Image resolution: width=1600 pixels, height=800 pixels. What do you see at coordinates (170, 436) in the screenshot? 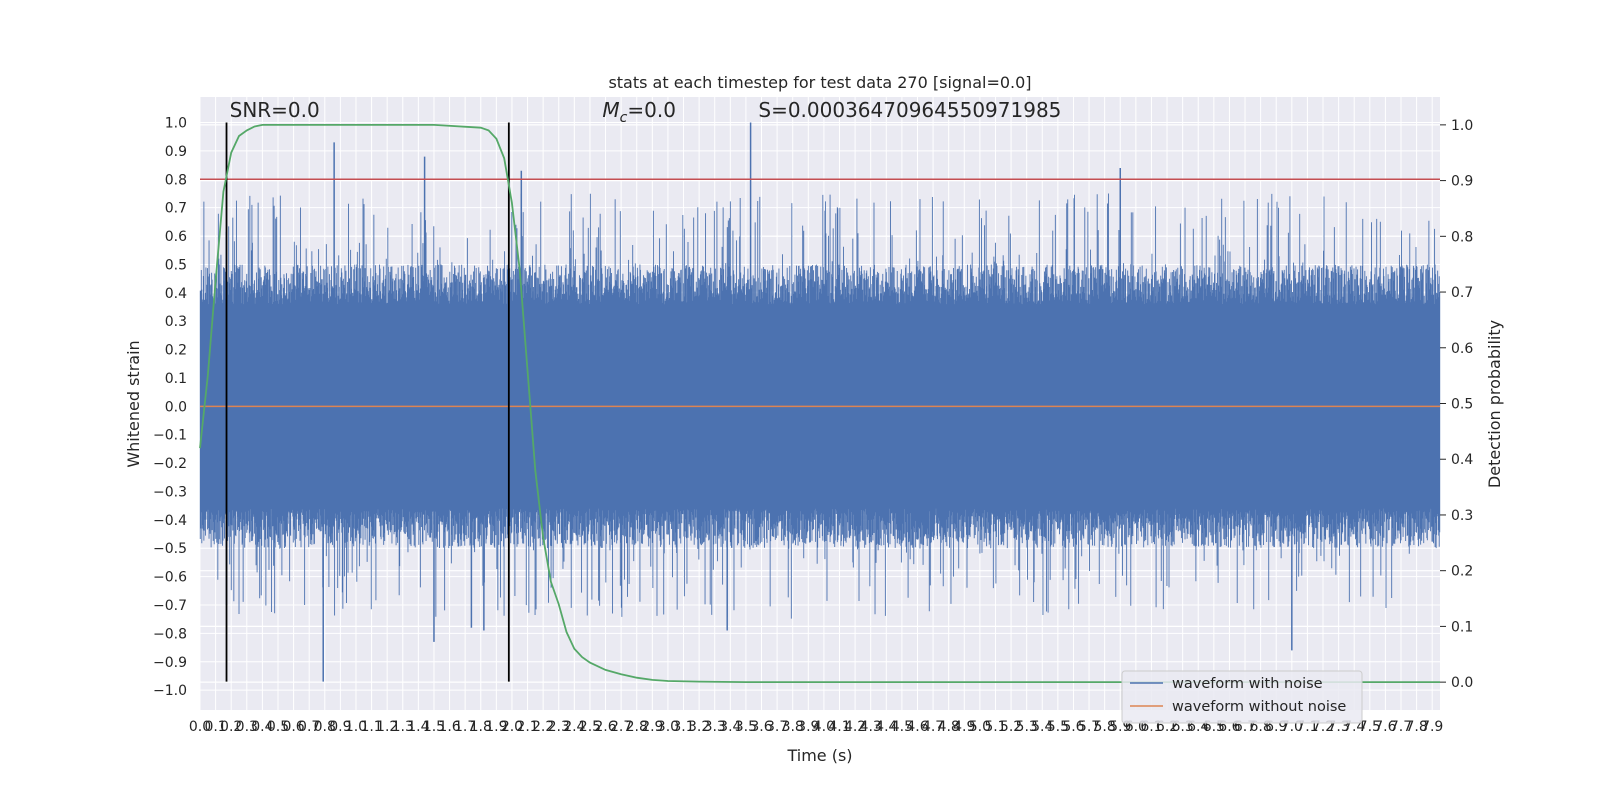
I see `y-tick-label: −0.1` at bounding box center [170, 436].